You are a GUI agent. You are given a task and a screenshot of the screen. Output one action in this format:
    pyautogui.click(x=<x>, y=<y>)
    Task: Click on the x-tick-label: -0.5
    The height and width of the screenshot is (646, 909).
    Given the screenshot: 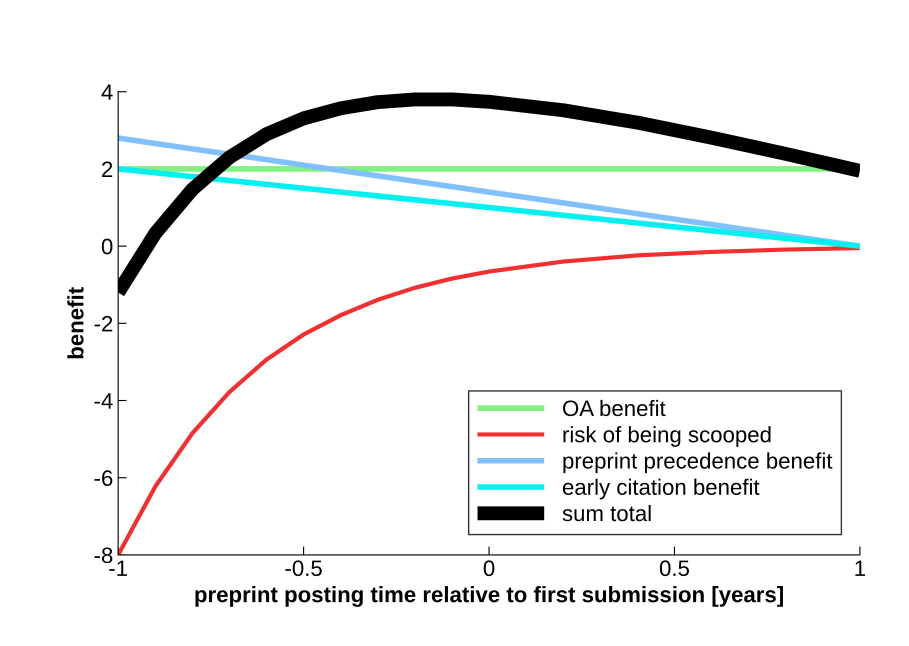 What is the action you would take?
    pyautogui.click(x=303, y=568)
    